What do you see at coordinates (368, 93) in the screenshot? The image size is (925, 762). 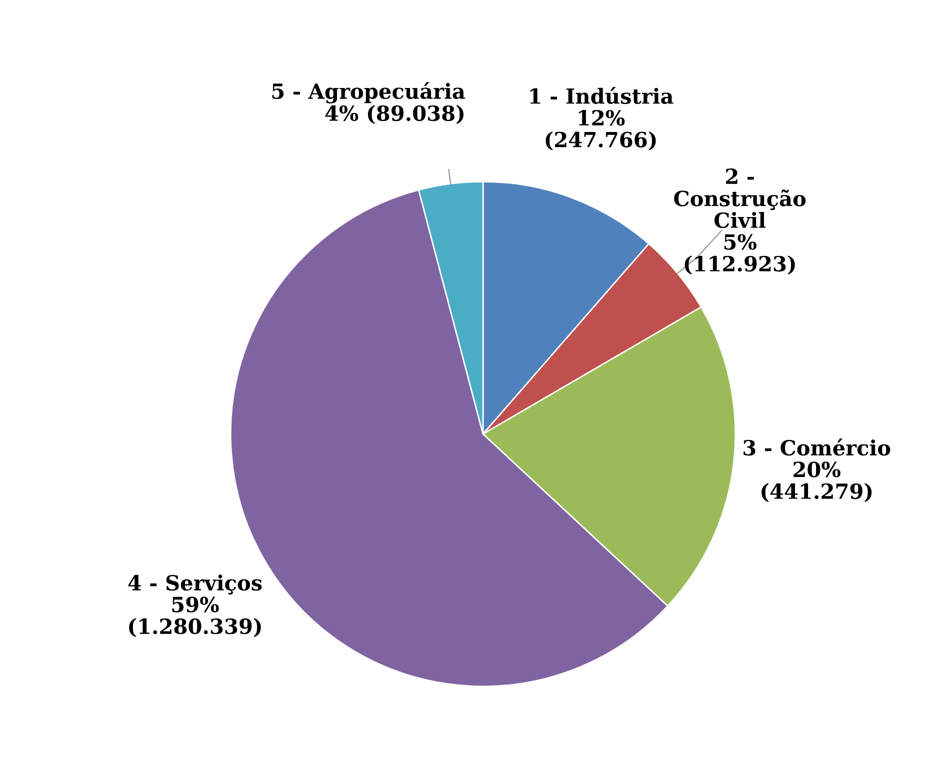 I see `slice-label: 5 - Agropecuária` at bounding box center [368, 93].